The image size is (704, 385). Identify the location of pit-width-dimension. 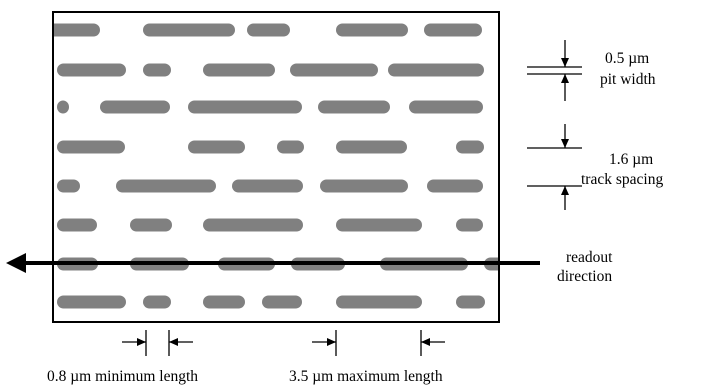
(554, 70).